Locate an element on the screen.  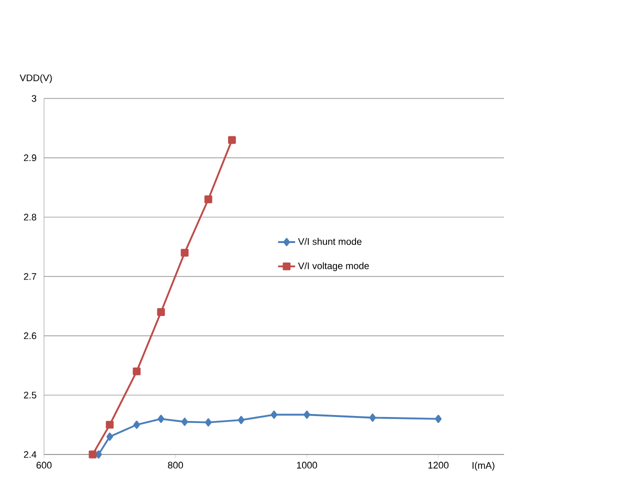
legend-label: V/I voltage mode is located at coordinates (333, 267).